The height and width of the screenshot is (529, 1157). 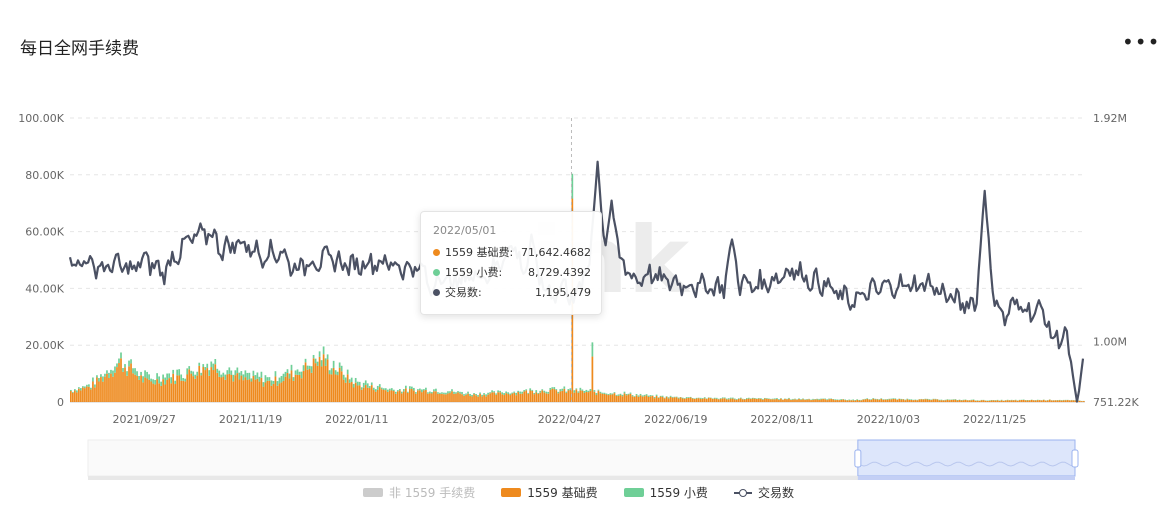 I want to click on chart-legend: 非 1559 手续费 1559 基础费 1559 小费 交易数, so click(x=578, y=492).